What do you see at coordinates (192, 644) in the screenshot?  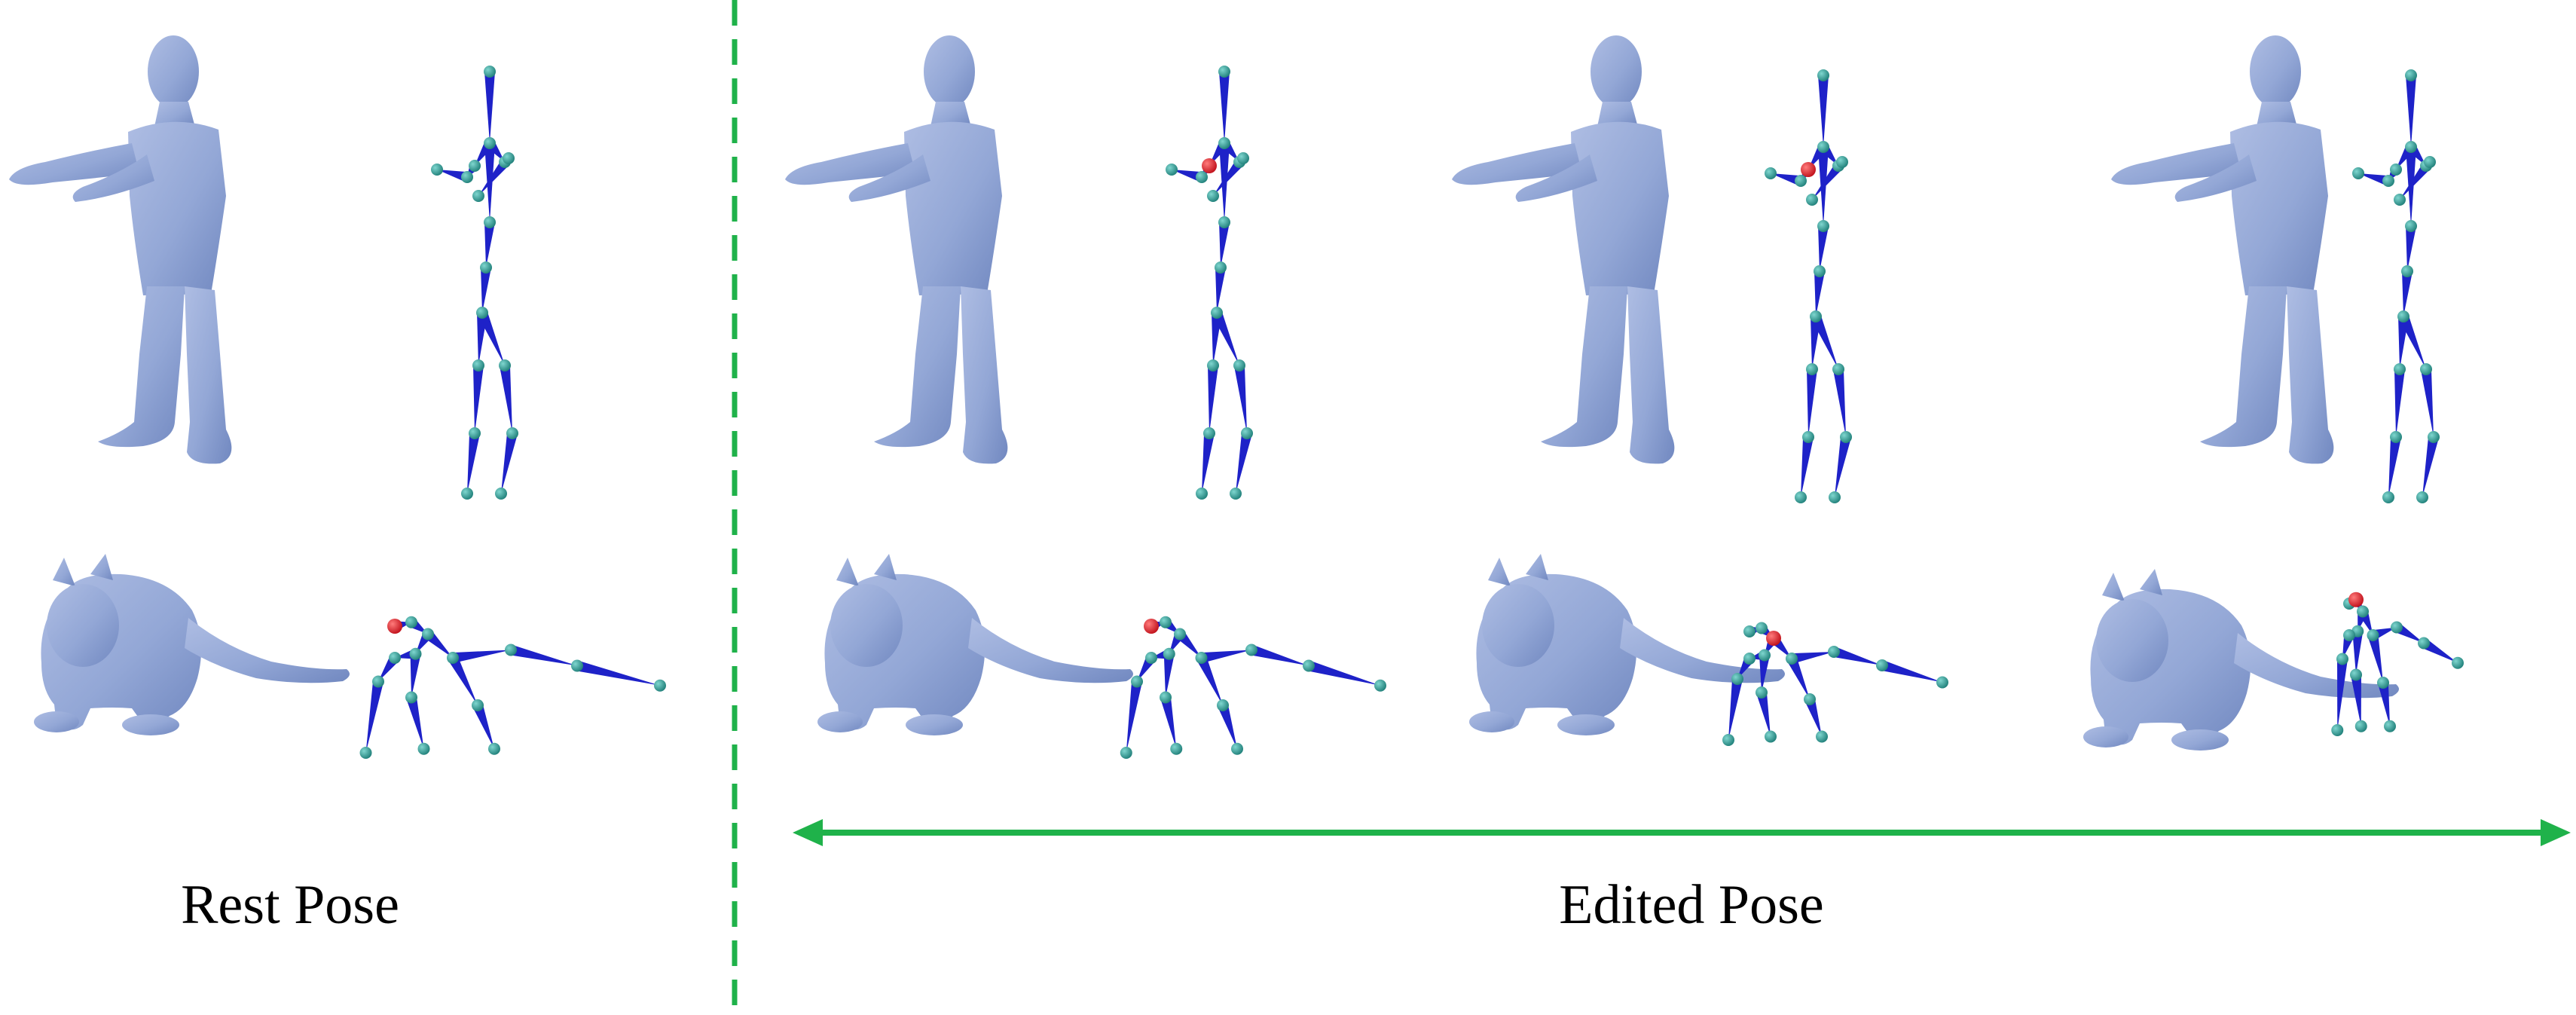 I see `cat-rest-mesh` at bounding box center [192, 644].